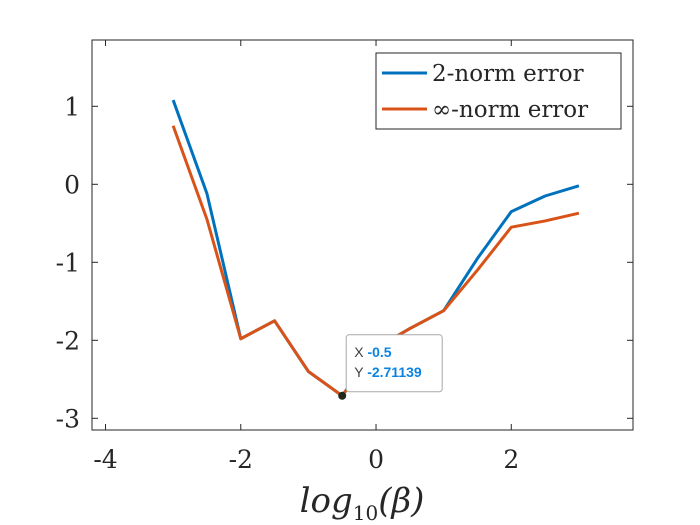 The height and width of the screenshot is (525, 700). I want to click on datatip-row: Y -2.71139, so click(388, 372).